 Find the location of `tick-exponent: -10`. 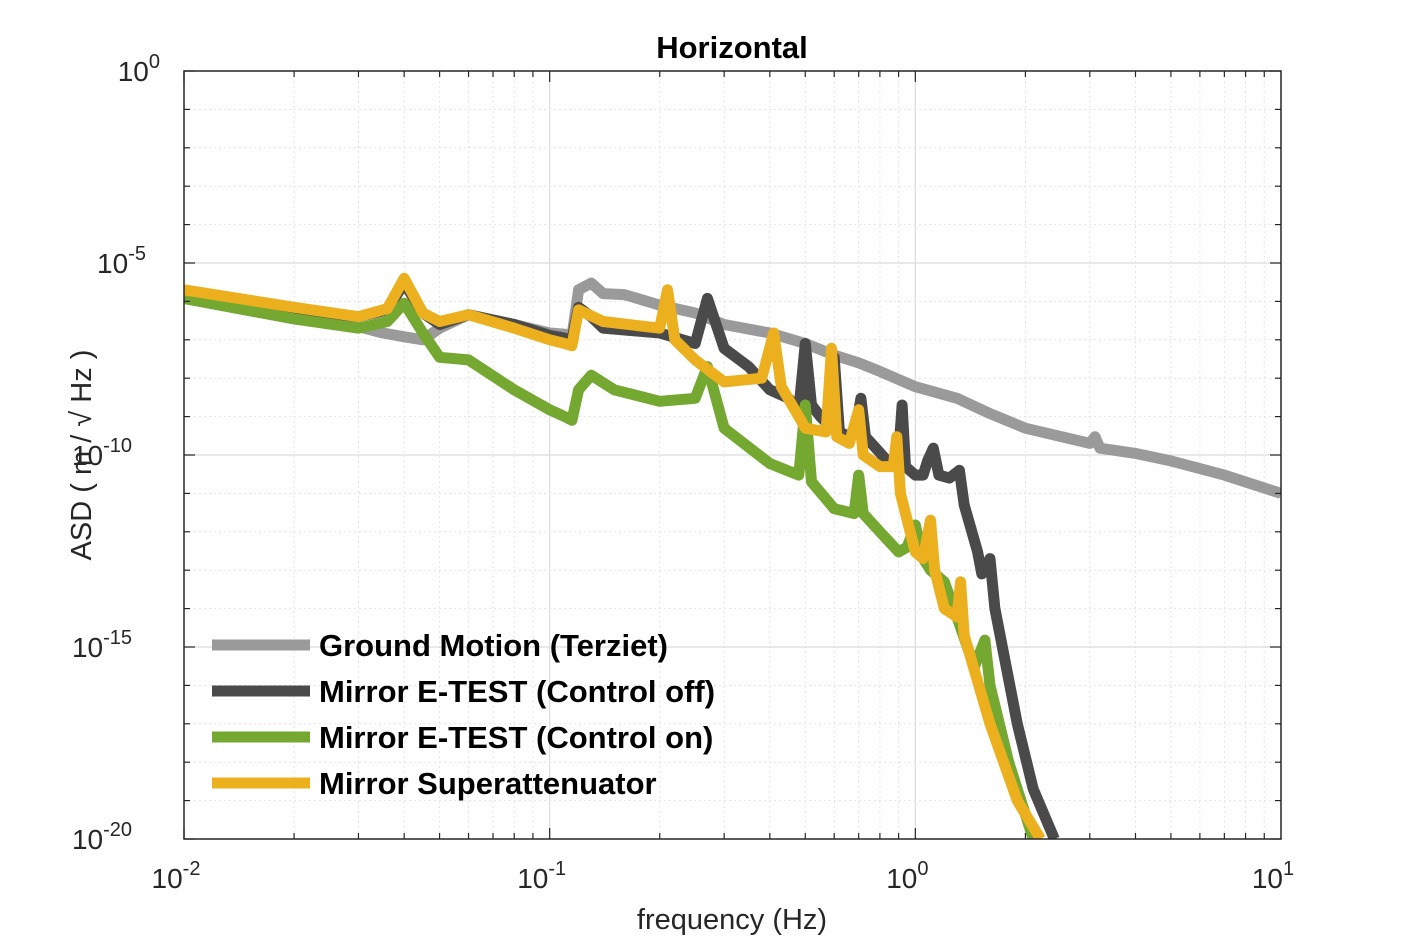

tick-exponent: -10 is located at coordinates (117, 446).